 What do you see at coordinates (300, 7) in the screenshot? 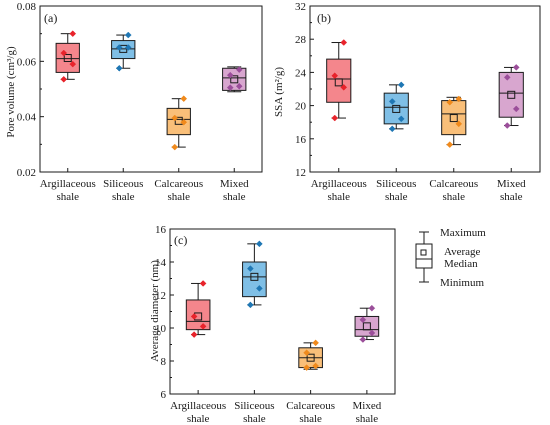
I see `panel-b-ytick-label-5: 32` at bounding box center [300, 7].